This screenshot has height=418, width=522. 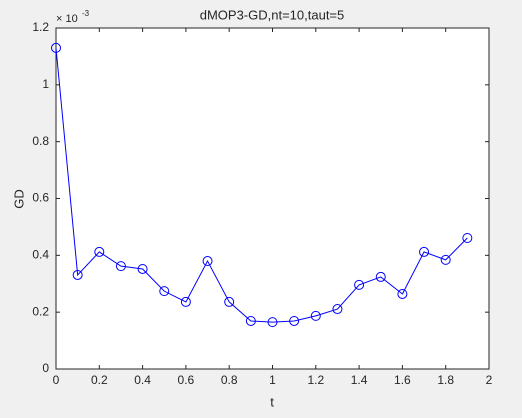 I want to click on y-tick-label: 0.6, so click(x=40, y=198).